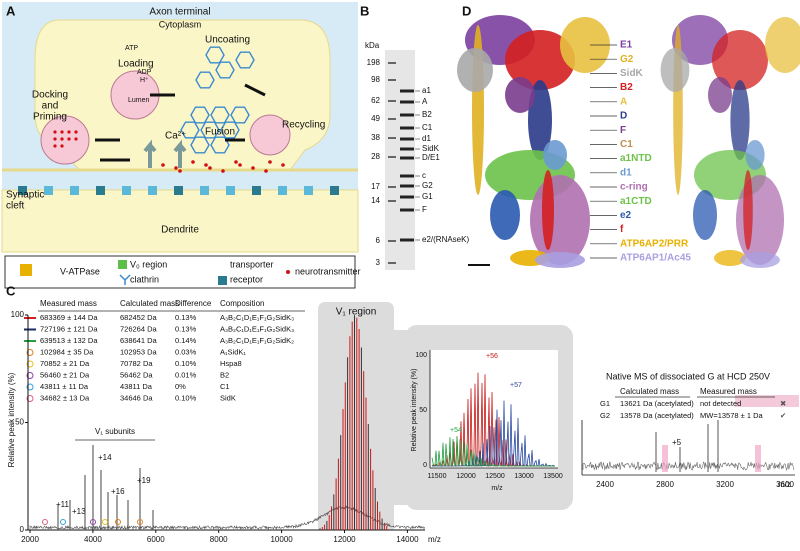 Image resolution: width=800 pixels, height=551 pixels. Describe the element at coordinates (622, 229) in the screenshot. I see `chain-label: f` at that location.